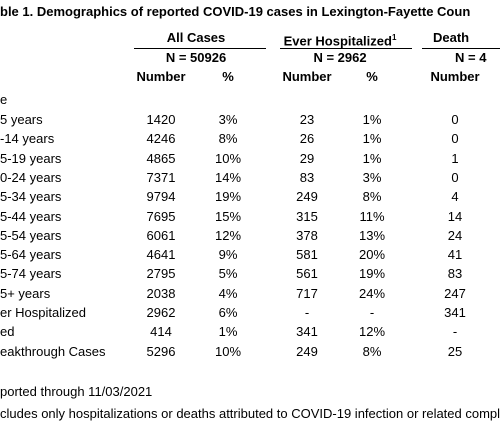 The image size is (500, 425). I want to click on cell: 2962, so click(161, 312).